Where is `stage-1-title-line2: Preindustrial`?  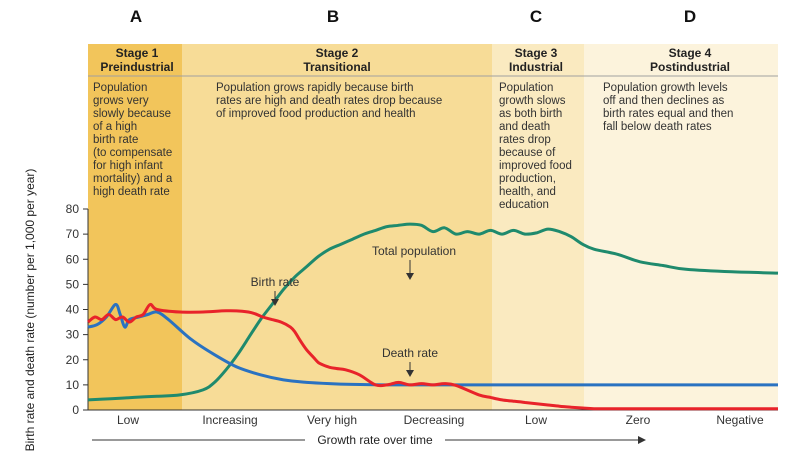 stage-1-title-line2: Preindustrial is located at coordinates (136, 67).